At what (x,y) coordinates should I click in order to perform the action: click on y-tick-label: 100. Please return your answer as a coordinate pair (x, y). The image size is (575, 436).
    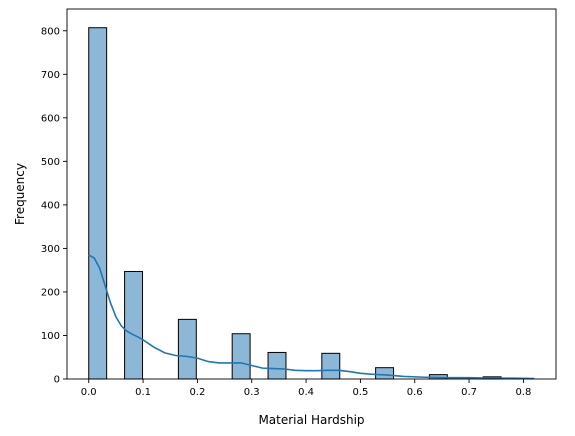
    Looking at the image, I should click on (50, 336).